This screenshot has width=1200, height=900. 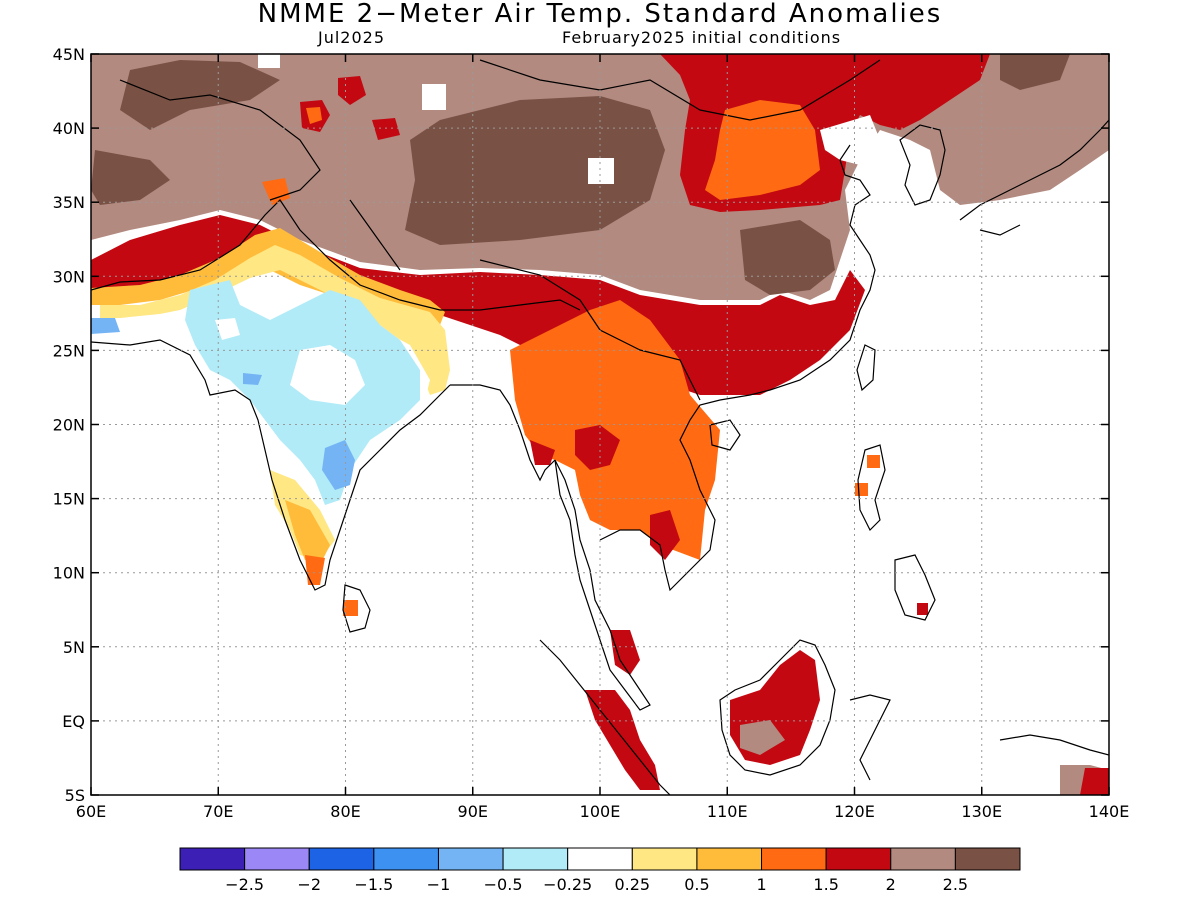 What do you see at coordinates (1094, 781) in the screenshot?
I see `anomaly-red-new-guinea` at bounding box center [1094, 781].